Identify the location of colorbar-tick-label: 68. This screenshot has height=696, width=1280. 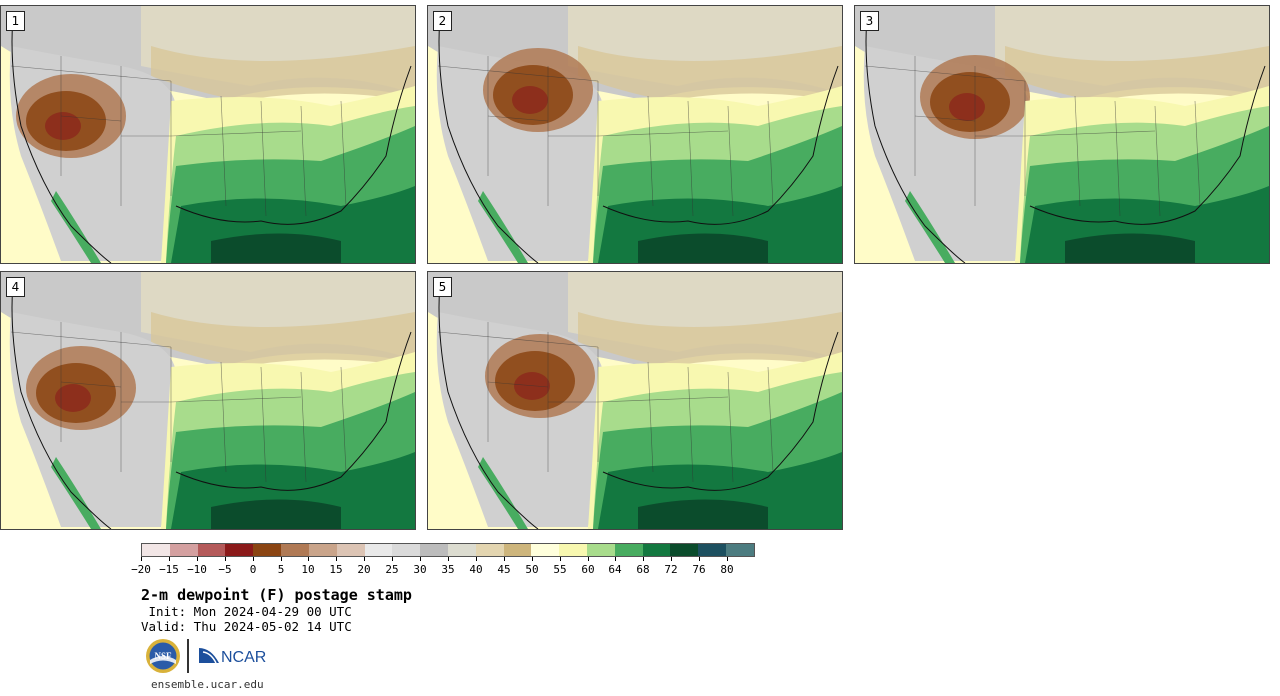
(643, 569).